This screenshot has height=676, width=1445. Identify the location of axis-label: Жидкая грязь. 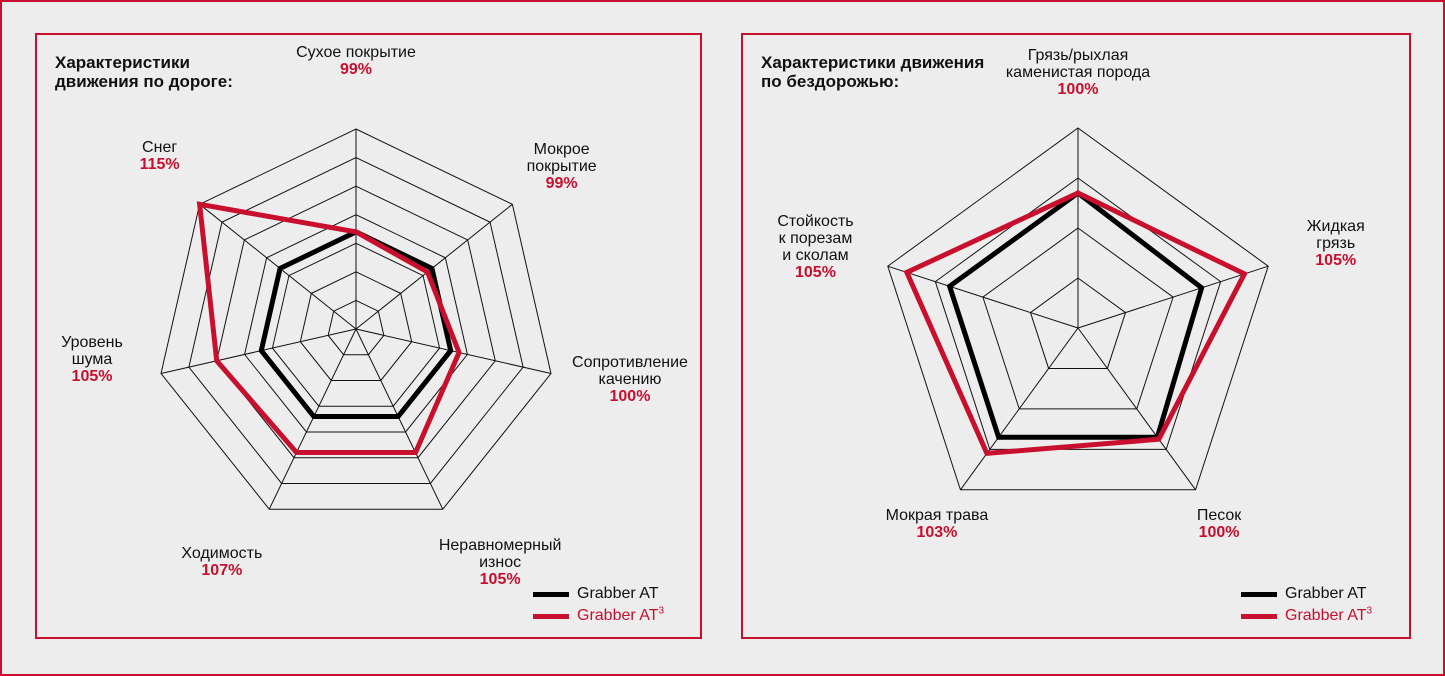
(1335, 234).